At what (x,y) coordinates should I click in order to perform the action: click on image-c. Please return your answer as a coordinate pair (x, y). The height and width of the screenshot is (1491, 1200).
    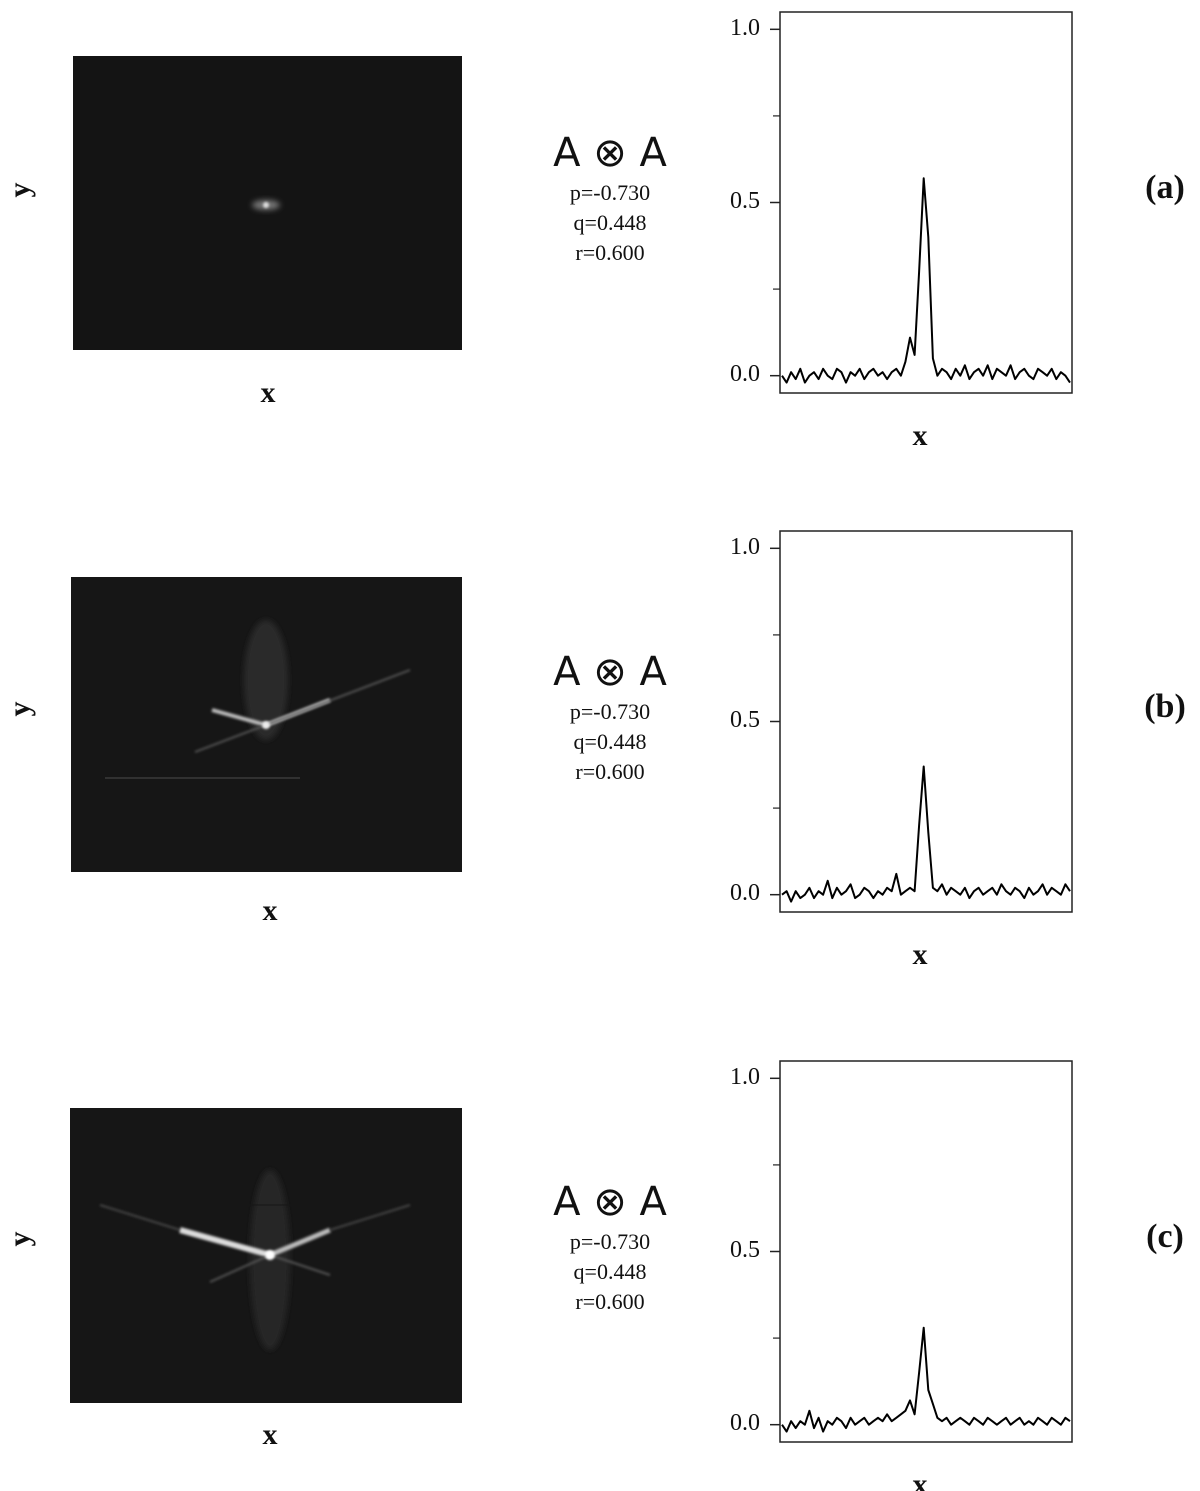
    Looking at the image, I should click on (266, 1255).